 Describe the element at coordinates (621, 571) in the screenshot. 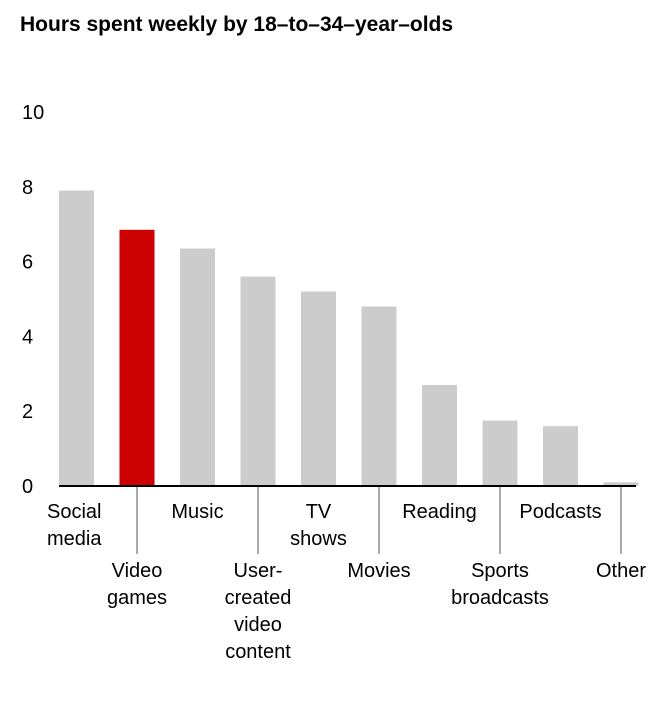

I see `x-category-label: Other` at that location.